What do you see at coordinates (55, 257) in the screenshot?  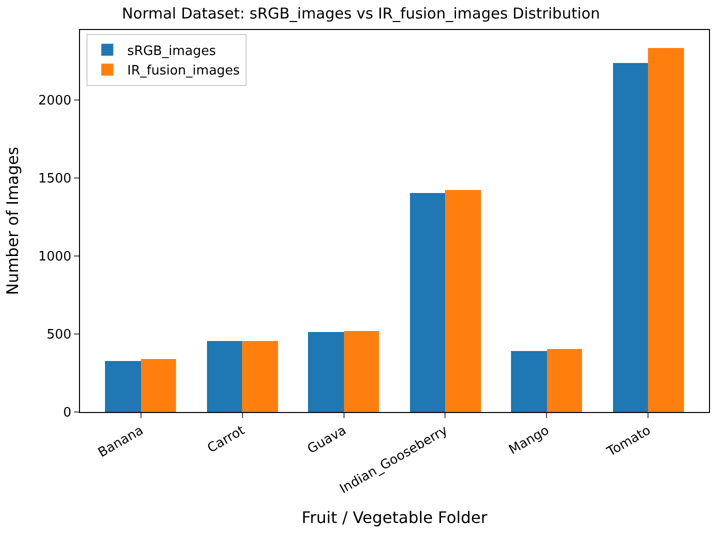 I see `y-tick-label: 1000` at bounding box center [55, 257].